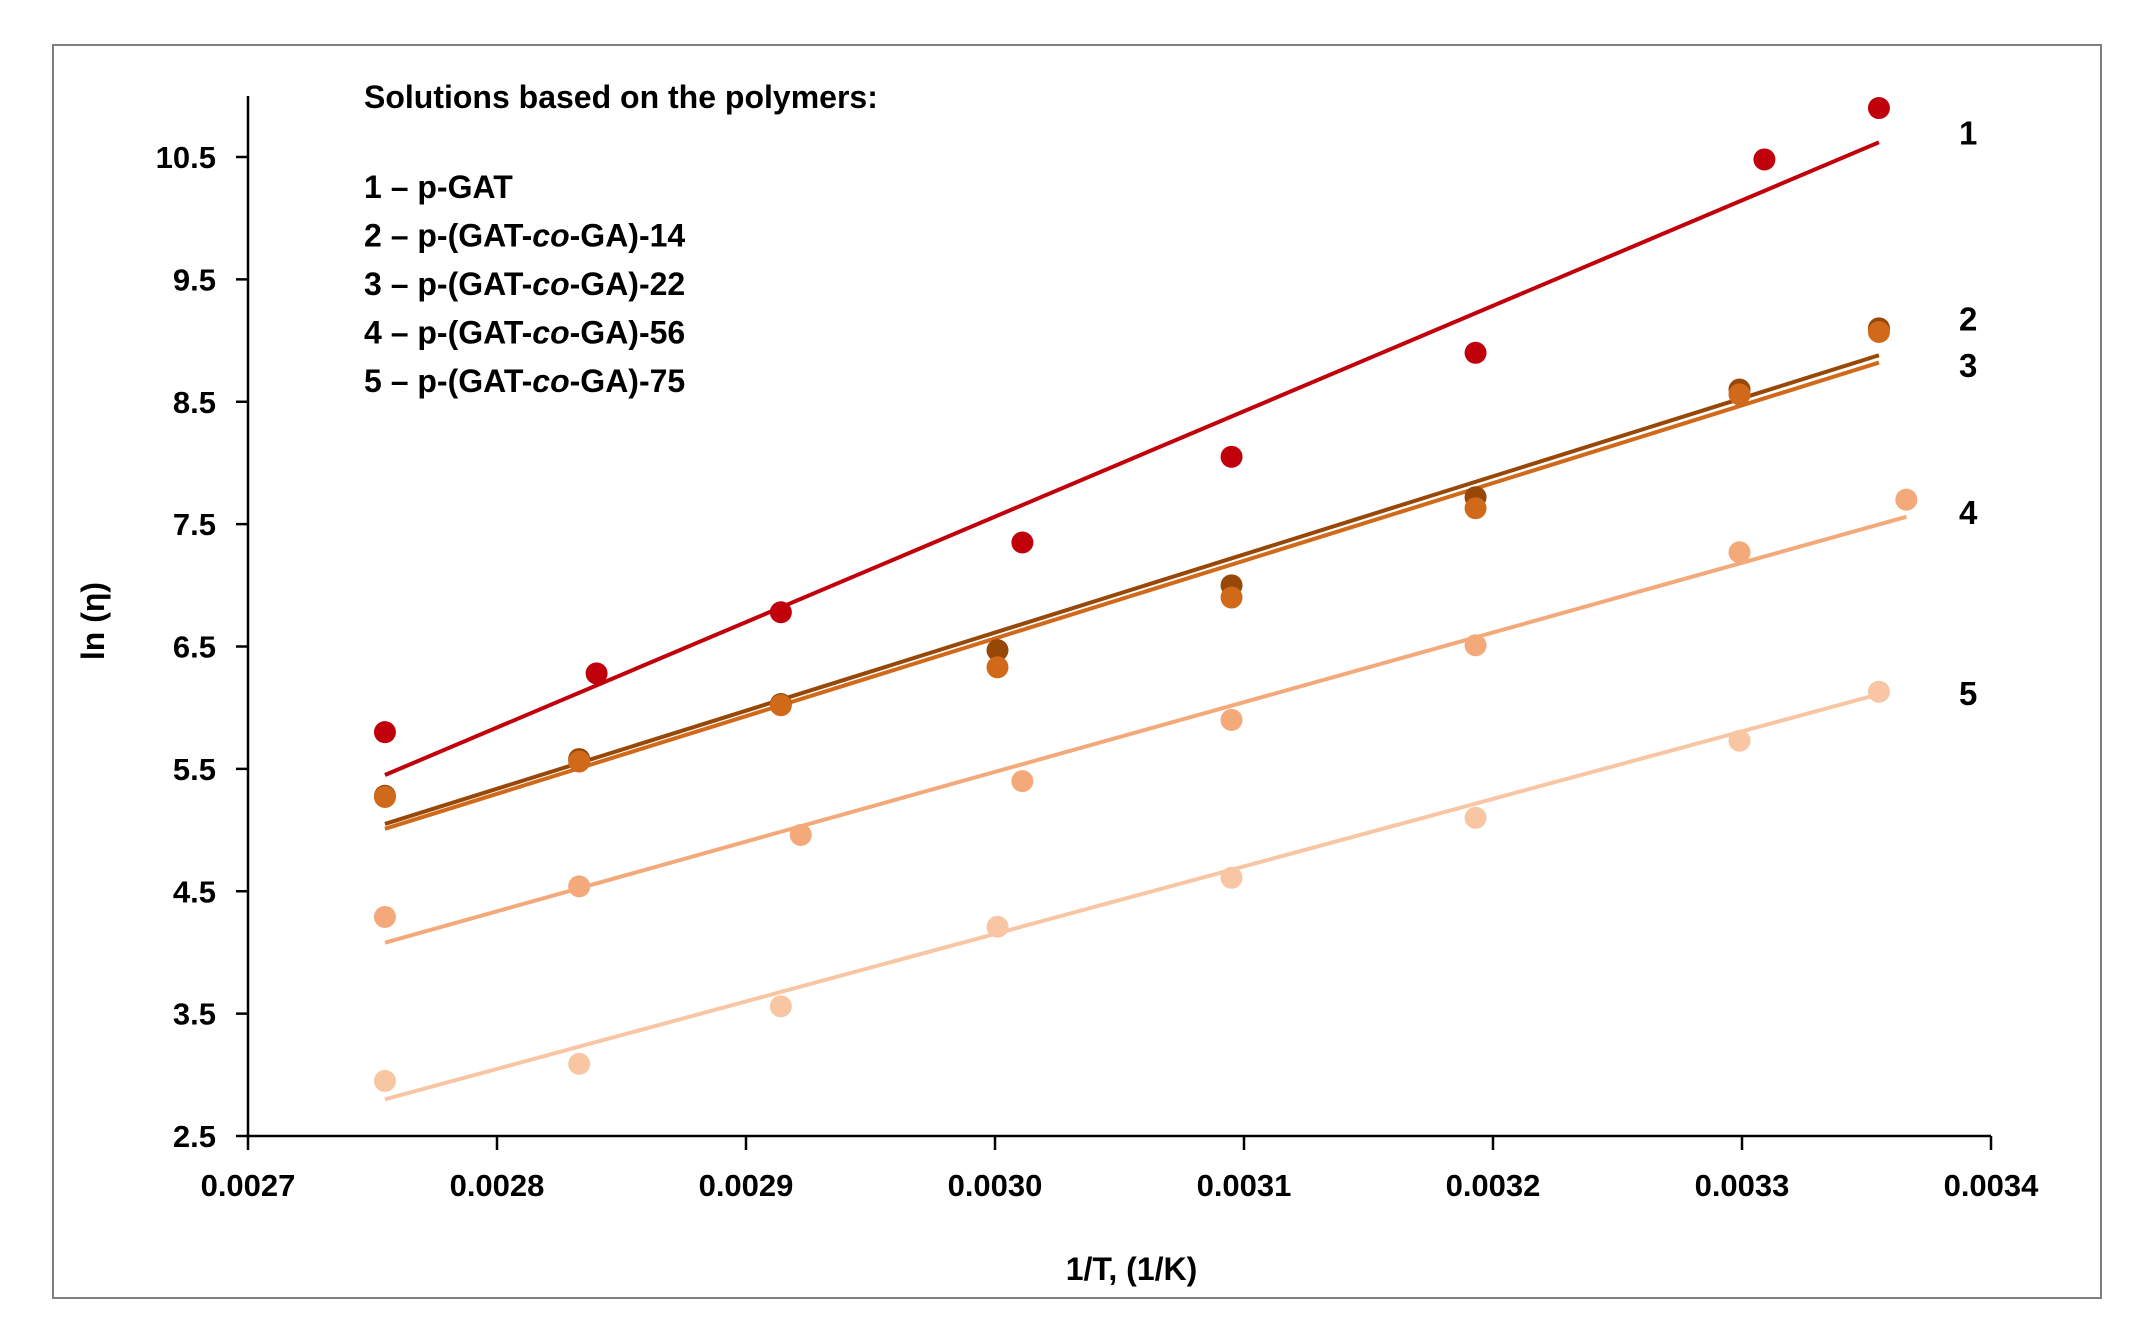  What do you see at coordinates (1968, 133) in the screenshot?
I see `series-label-1: 1` at bounding box center [1968, 133].